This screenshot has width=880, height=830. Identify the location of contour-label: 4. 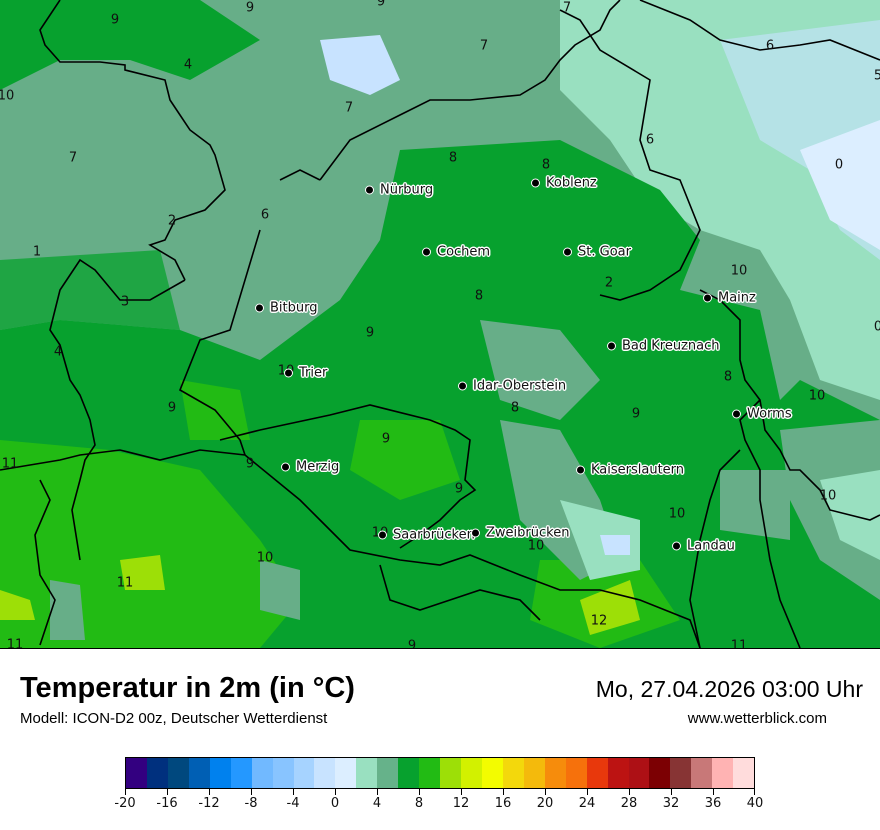
(58, 352).